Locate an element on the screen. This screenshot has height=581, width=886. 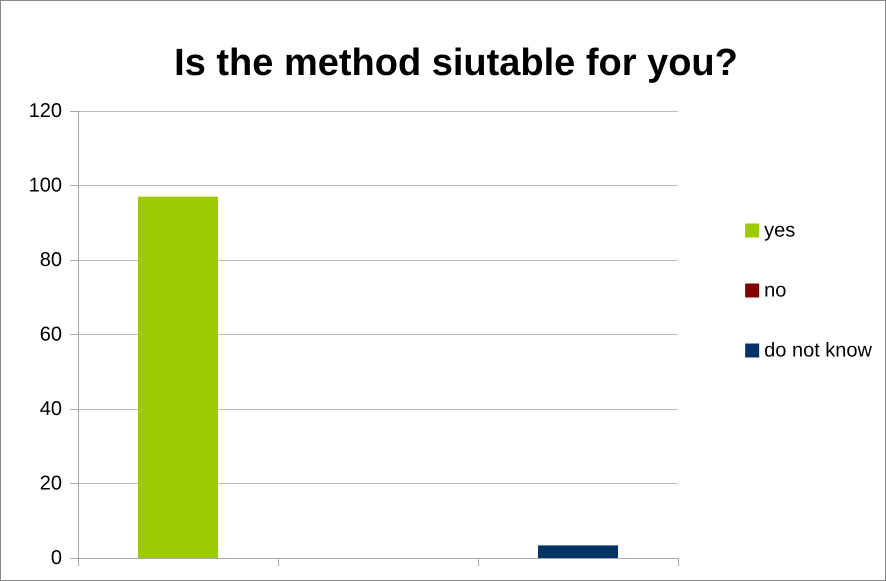
y-tick-label: 0 is located at coordinates (56, 558).